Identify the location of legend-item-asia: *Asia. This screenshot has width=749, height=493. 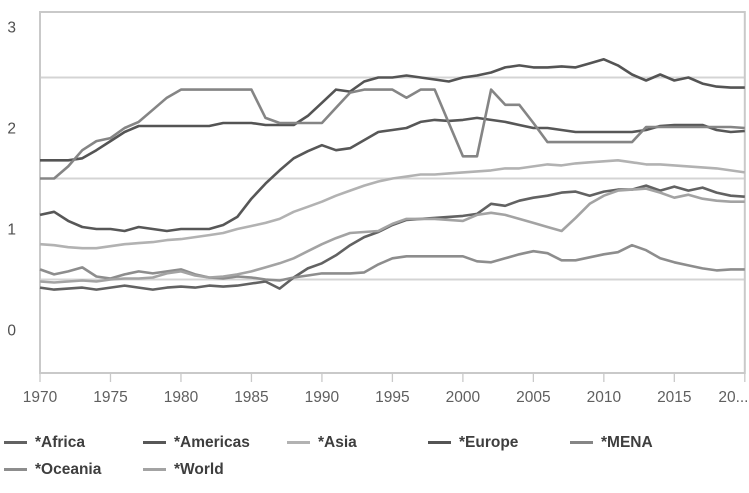
(322, 442).